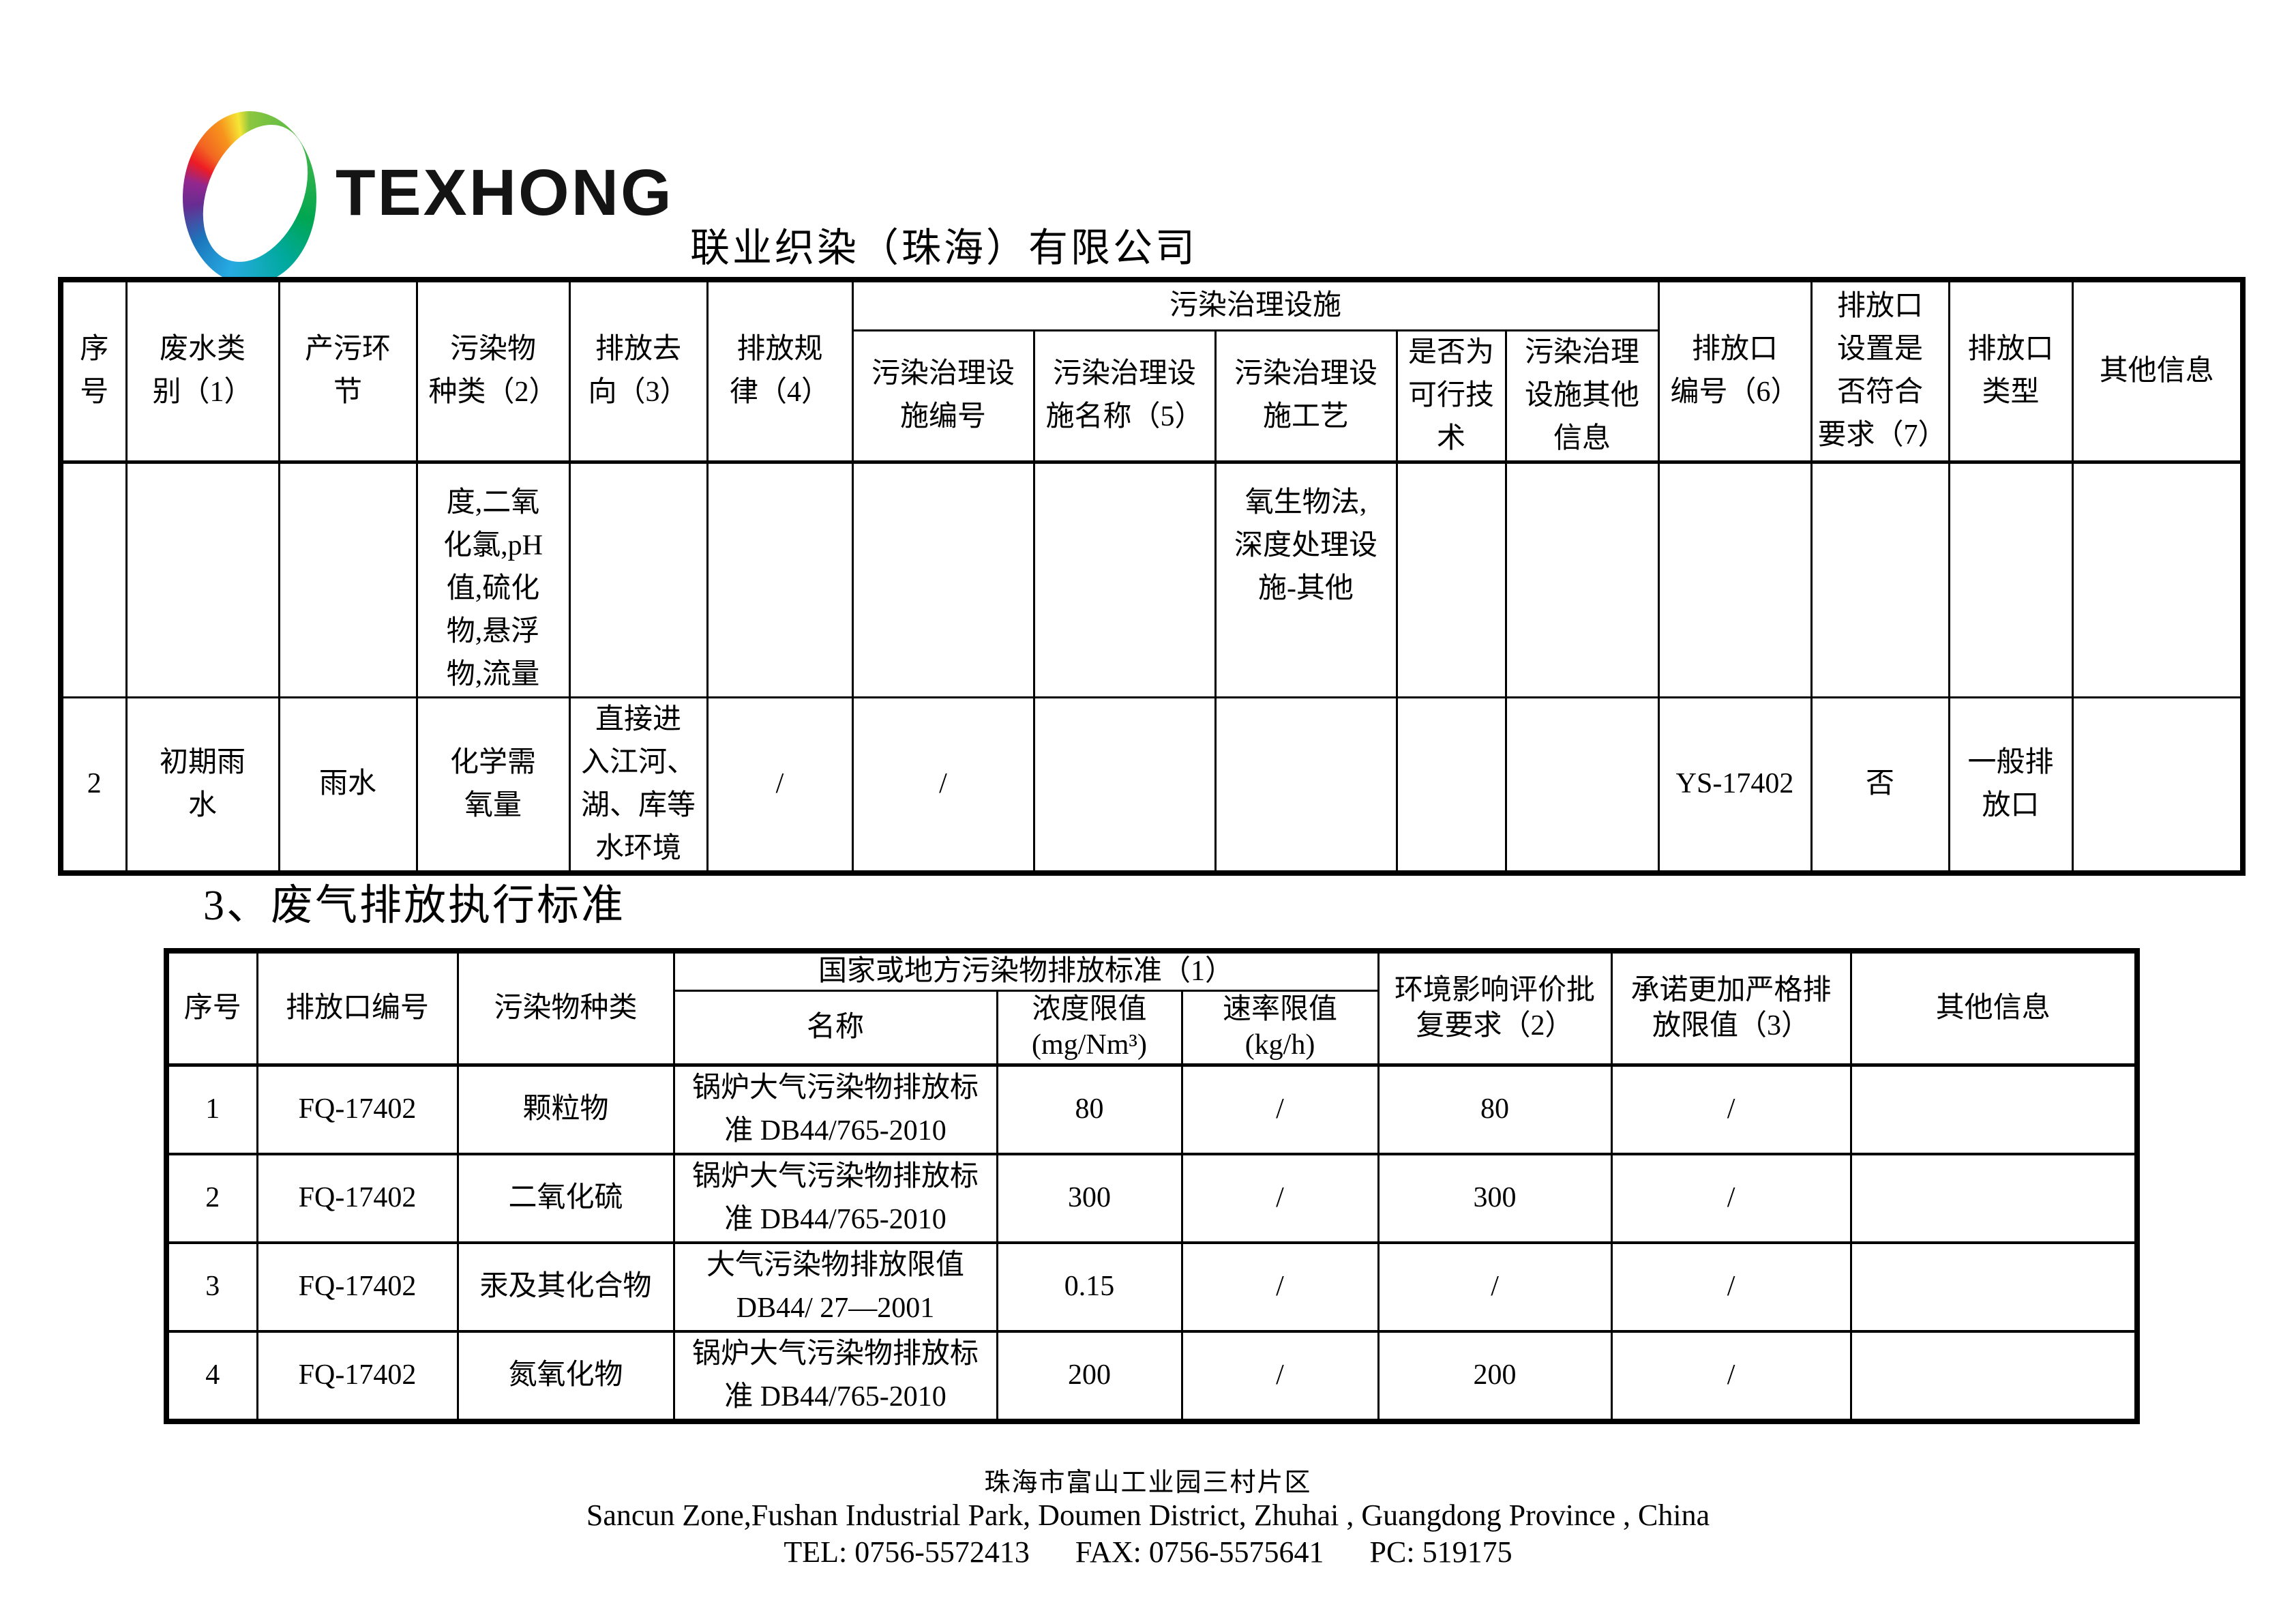 The height and width of the screenshot is (1624, 2296). Describe the element at coordinates (1148, 1482) in the screenshot. I see `footer-address-zh: 珠海市富山工业园三村片区` at that location.